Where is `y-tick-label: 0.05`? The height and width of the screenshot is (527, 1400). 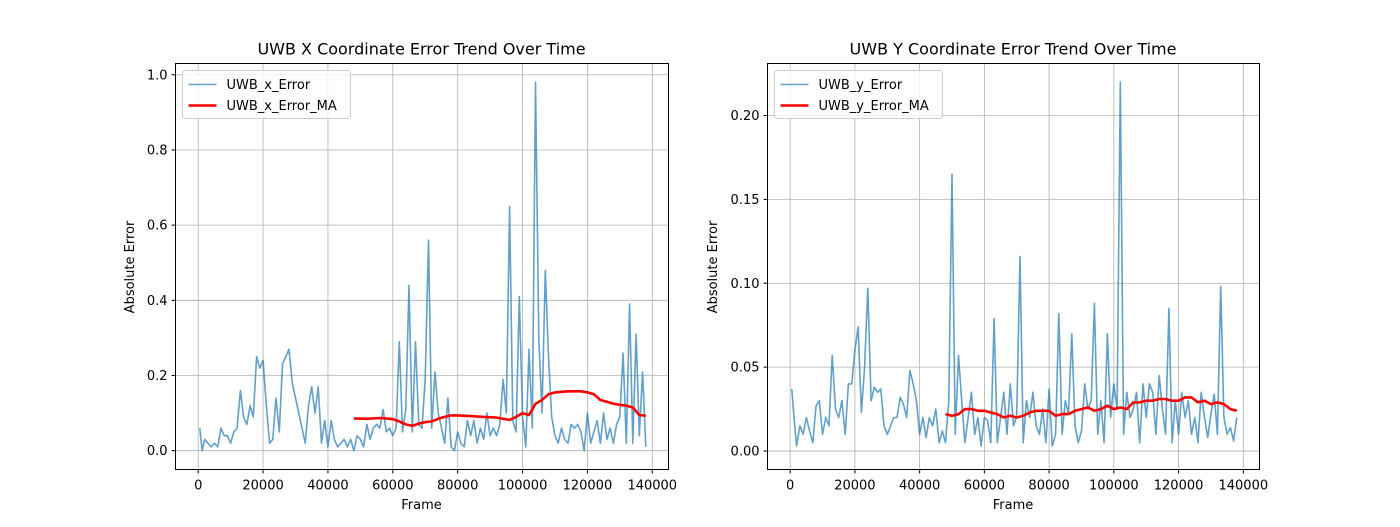 y-tick-label: 0.05 is located at coordinates (745, 368).